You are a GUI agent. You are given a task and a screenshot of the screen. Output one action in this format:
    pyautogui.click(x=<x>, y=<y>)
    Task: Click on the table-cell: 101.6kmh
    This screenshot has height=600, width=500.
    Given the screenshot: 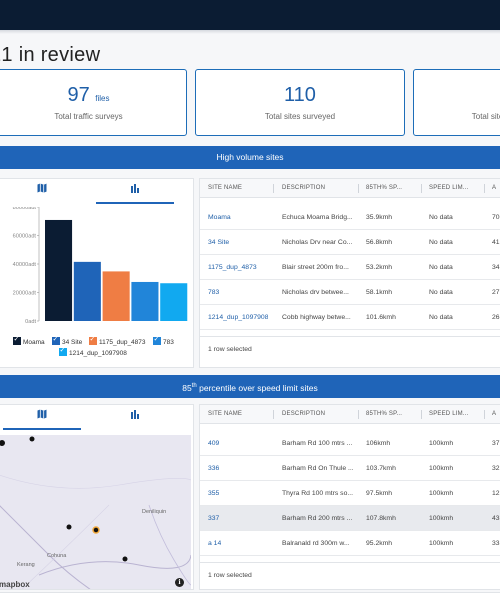 What is the action you would take?
    pyautogui.click(x=381, y=317)
    